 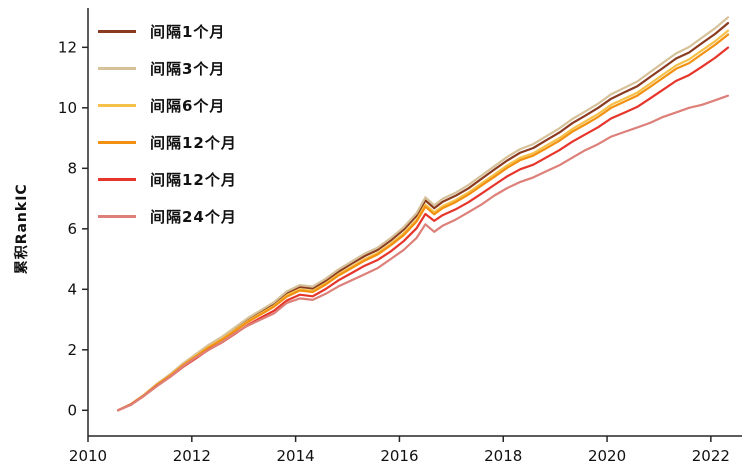 I want to click on legend-label: 间隔1个月, so click(x=188, y=32).